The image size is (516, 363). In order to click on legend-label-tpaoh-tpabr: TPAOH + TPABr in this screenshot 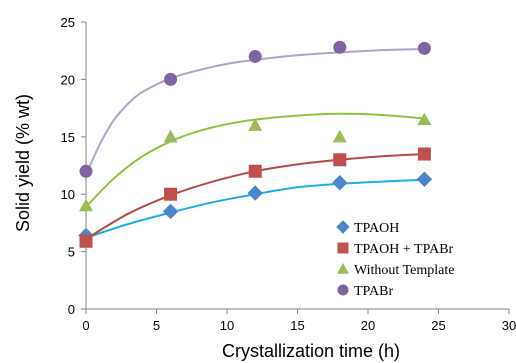, I will do `click(404, 249)`.